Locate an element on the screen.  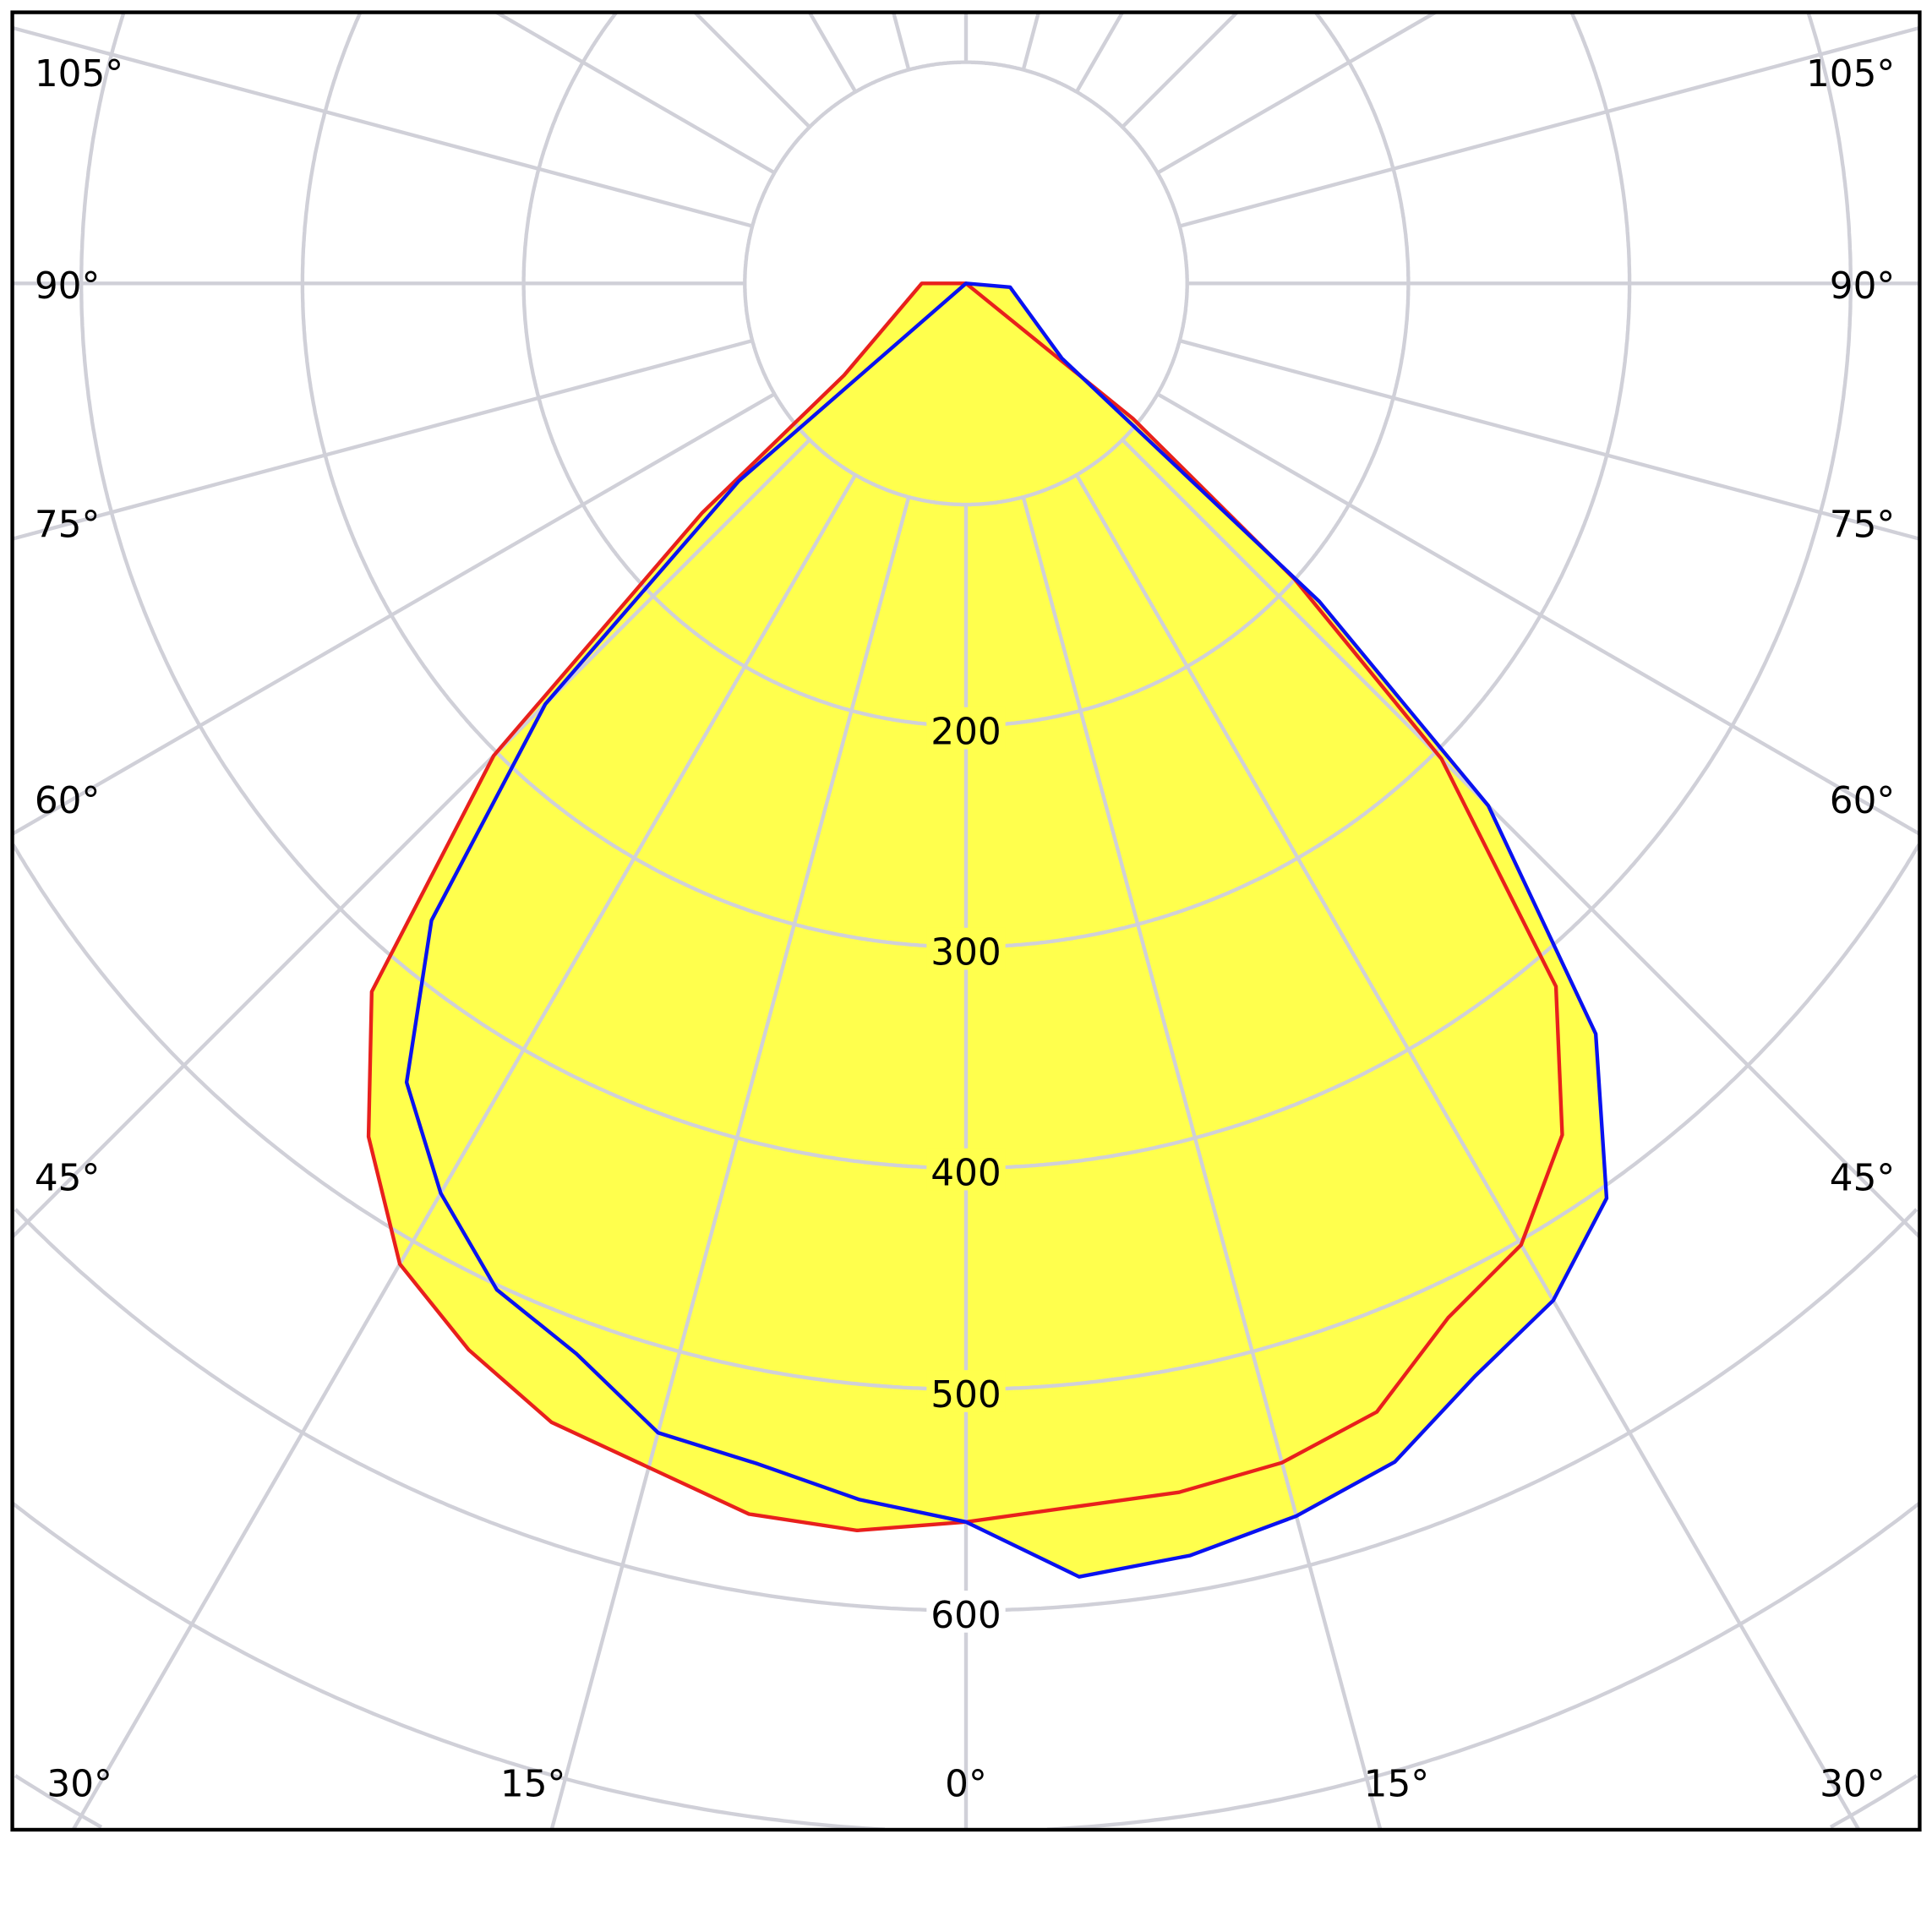
angle-label-60-right: 60° is located at coordinates (1863, 800).